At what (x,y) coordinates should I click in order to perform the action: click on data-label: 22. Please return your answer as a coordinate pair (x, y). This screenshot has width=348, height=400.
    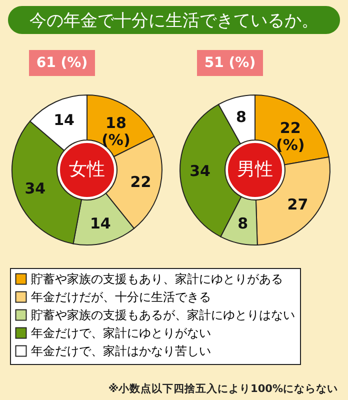
    Looking at the image, I should click on (141, 181).